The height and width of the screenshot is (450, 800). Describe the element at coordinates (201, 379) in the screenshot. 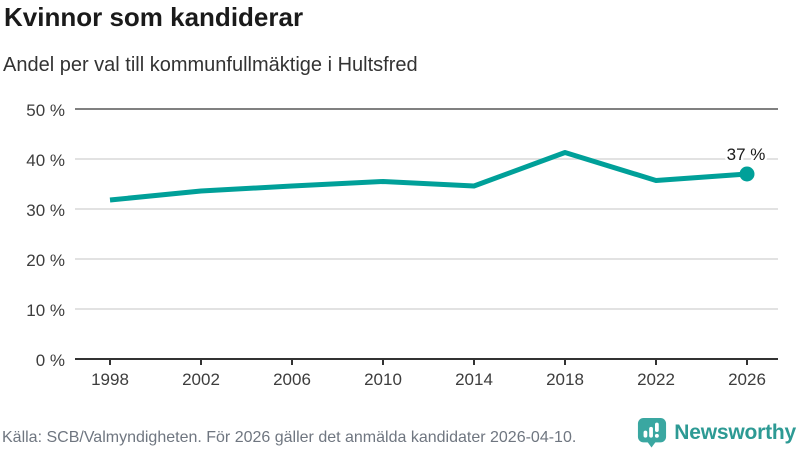

I see `x-tick-label: 2002` at that location.